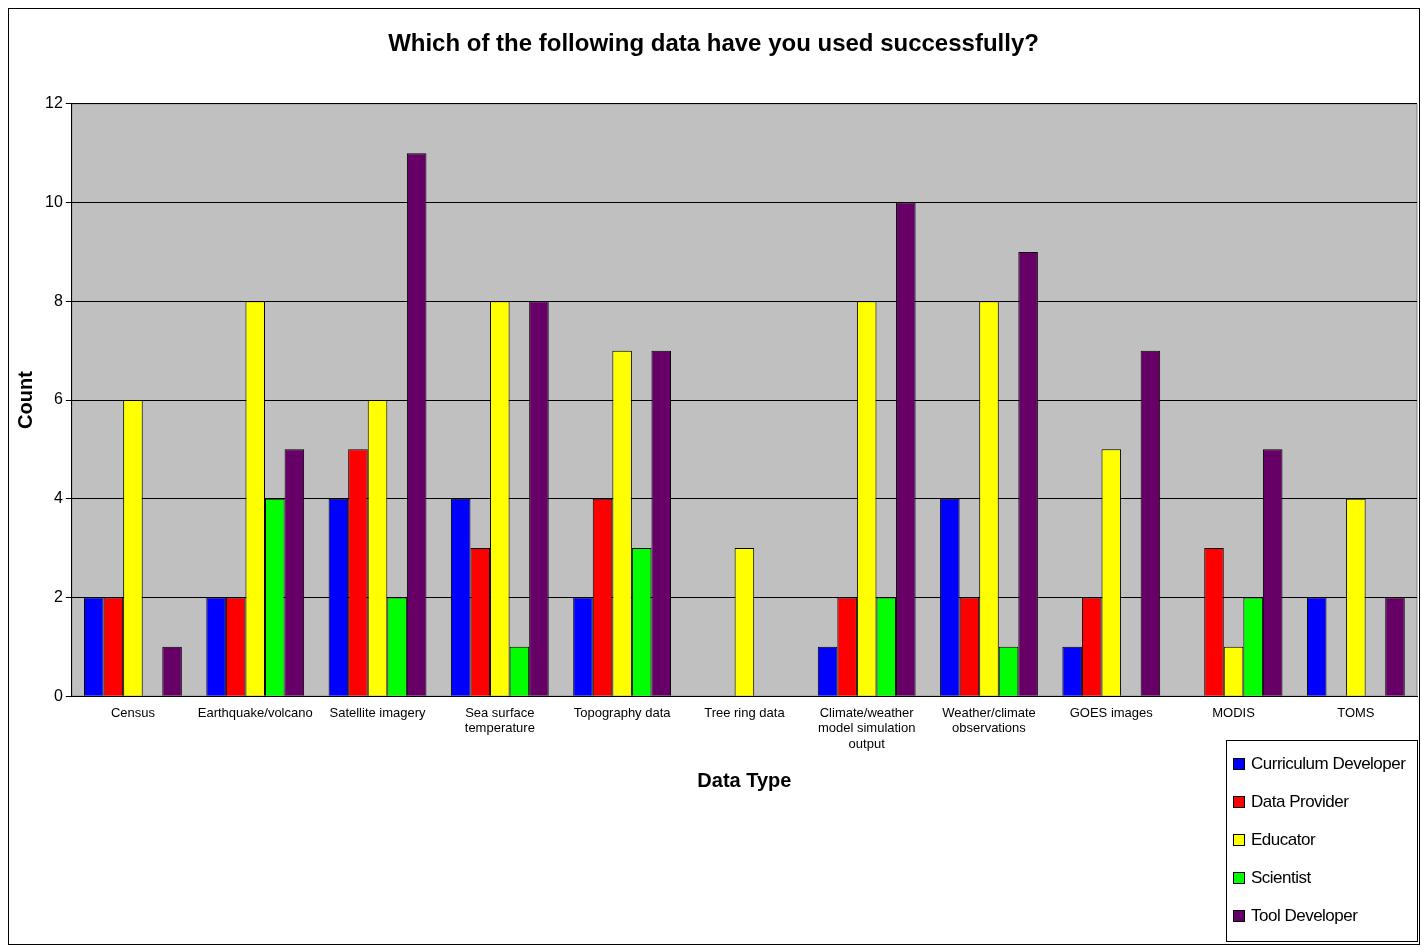 Image resolution: width=1422 pixels, height=947 pixels. I want to click on y-tick-label: 2, so click(58, 596).